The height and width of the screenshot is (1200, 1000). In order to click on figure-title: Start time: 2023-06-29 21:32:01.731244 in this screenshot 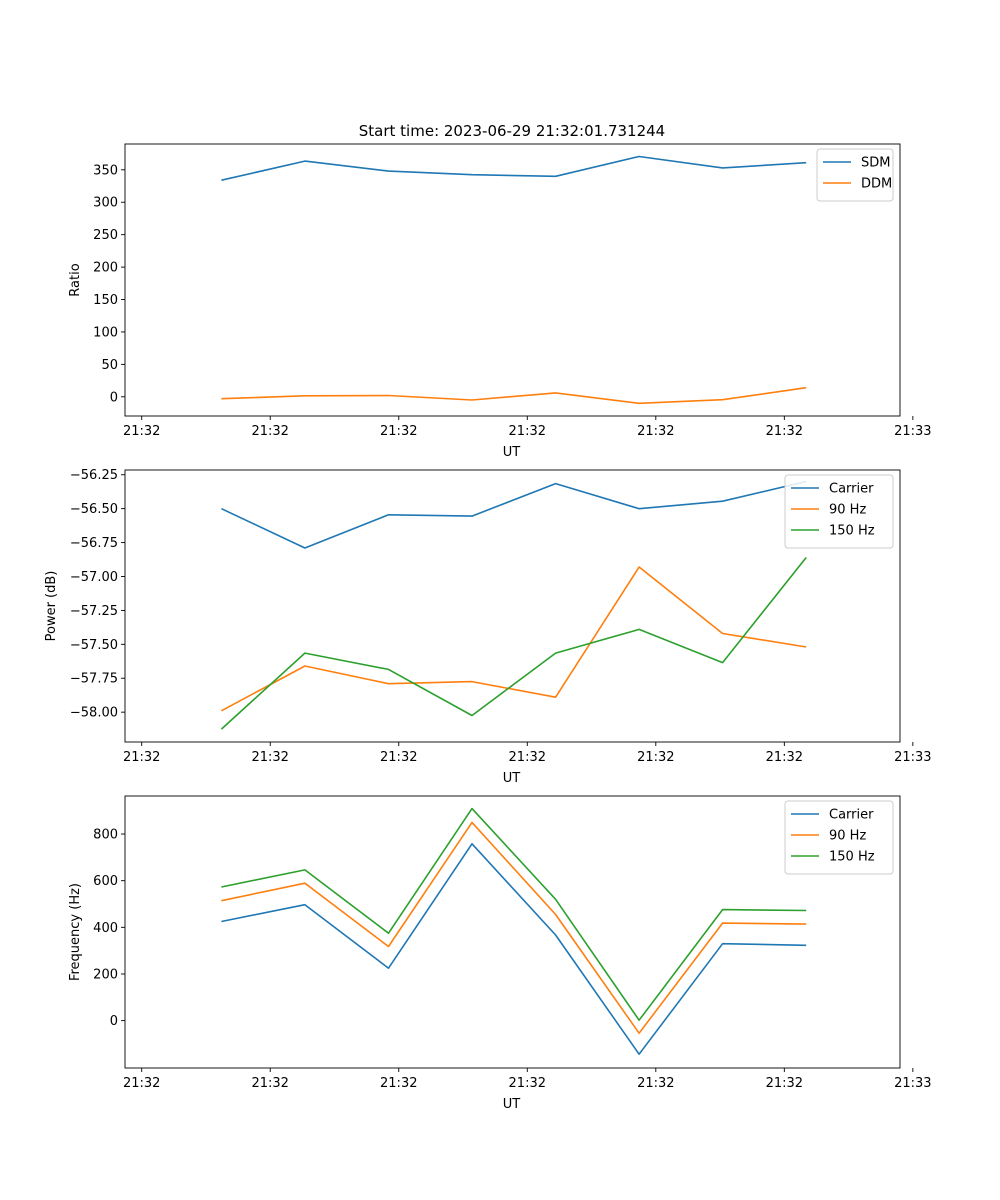, I will do `click(512, 131)`.